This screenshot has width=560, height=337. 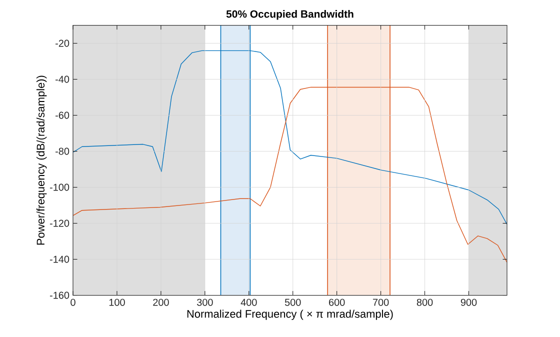 I want to click on x-axis-title: Normalized Frequency ( × π mrad/sample), so click(x=290, y=315).